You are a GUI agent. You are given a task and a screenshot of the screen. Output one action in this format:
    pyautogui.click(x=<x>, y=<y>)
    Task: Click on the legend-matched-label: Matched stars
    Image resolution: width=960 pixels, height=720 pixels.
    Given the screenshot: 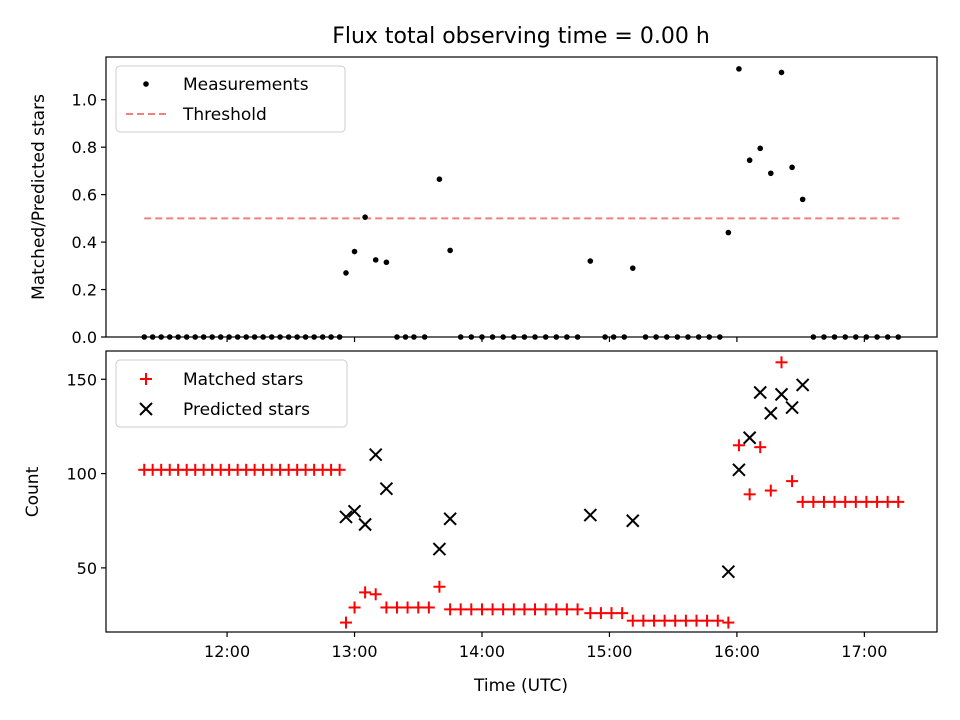 What is the action you would take?
    pyautogui.click(x=243, y=380)
    